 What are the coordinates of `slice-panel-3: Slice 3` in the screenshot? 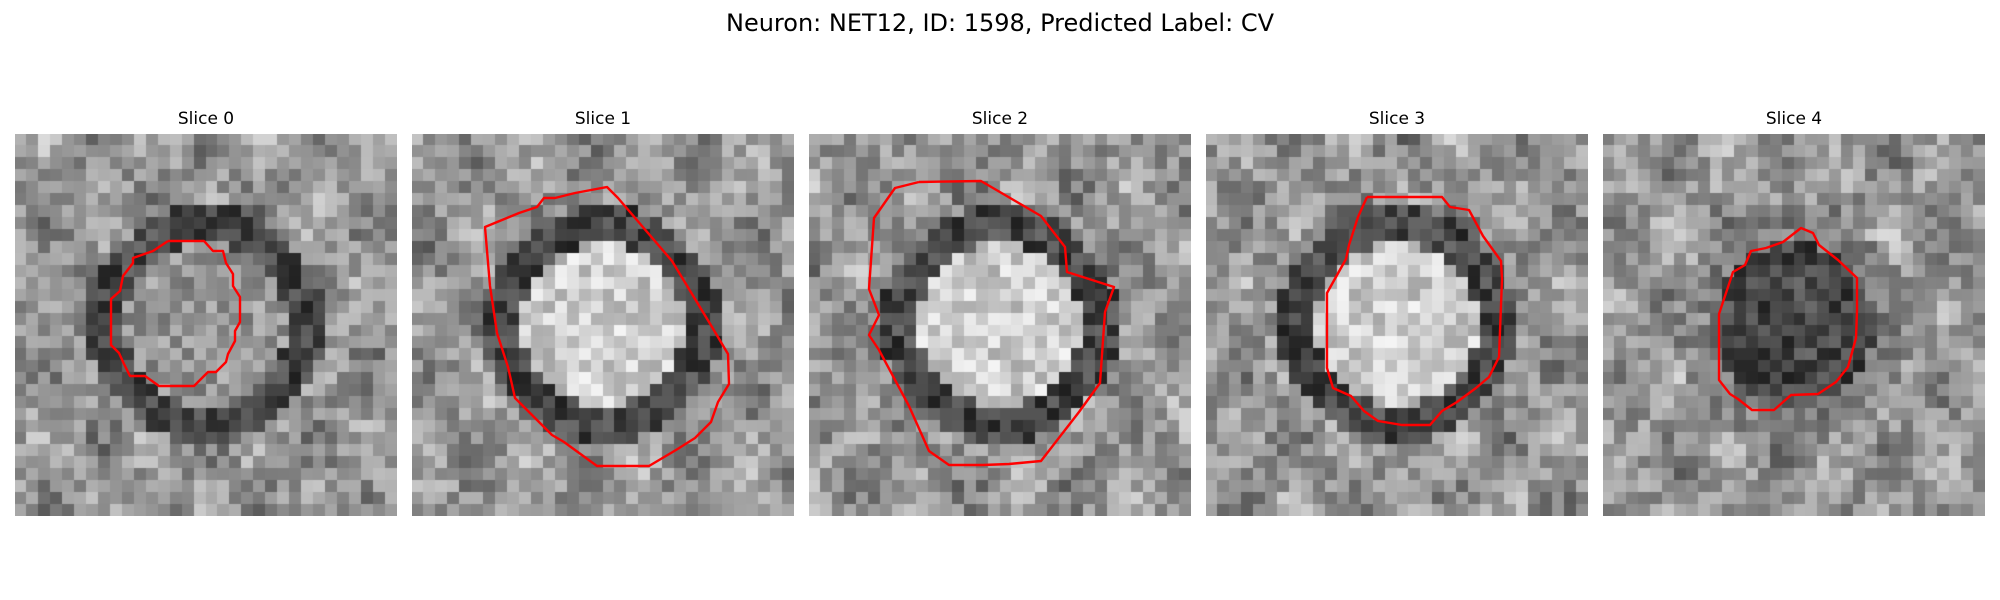 It's located at (1397, 312).